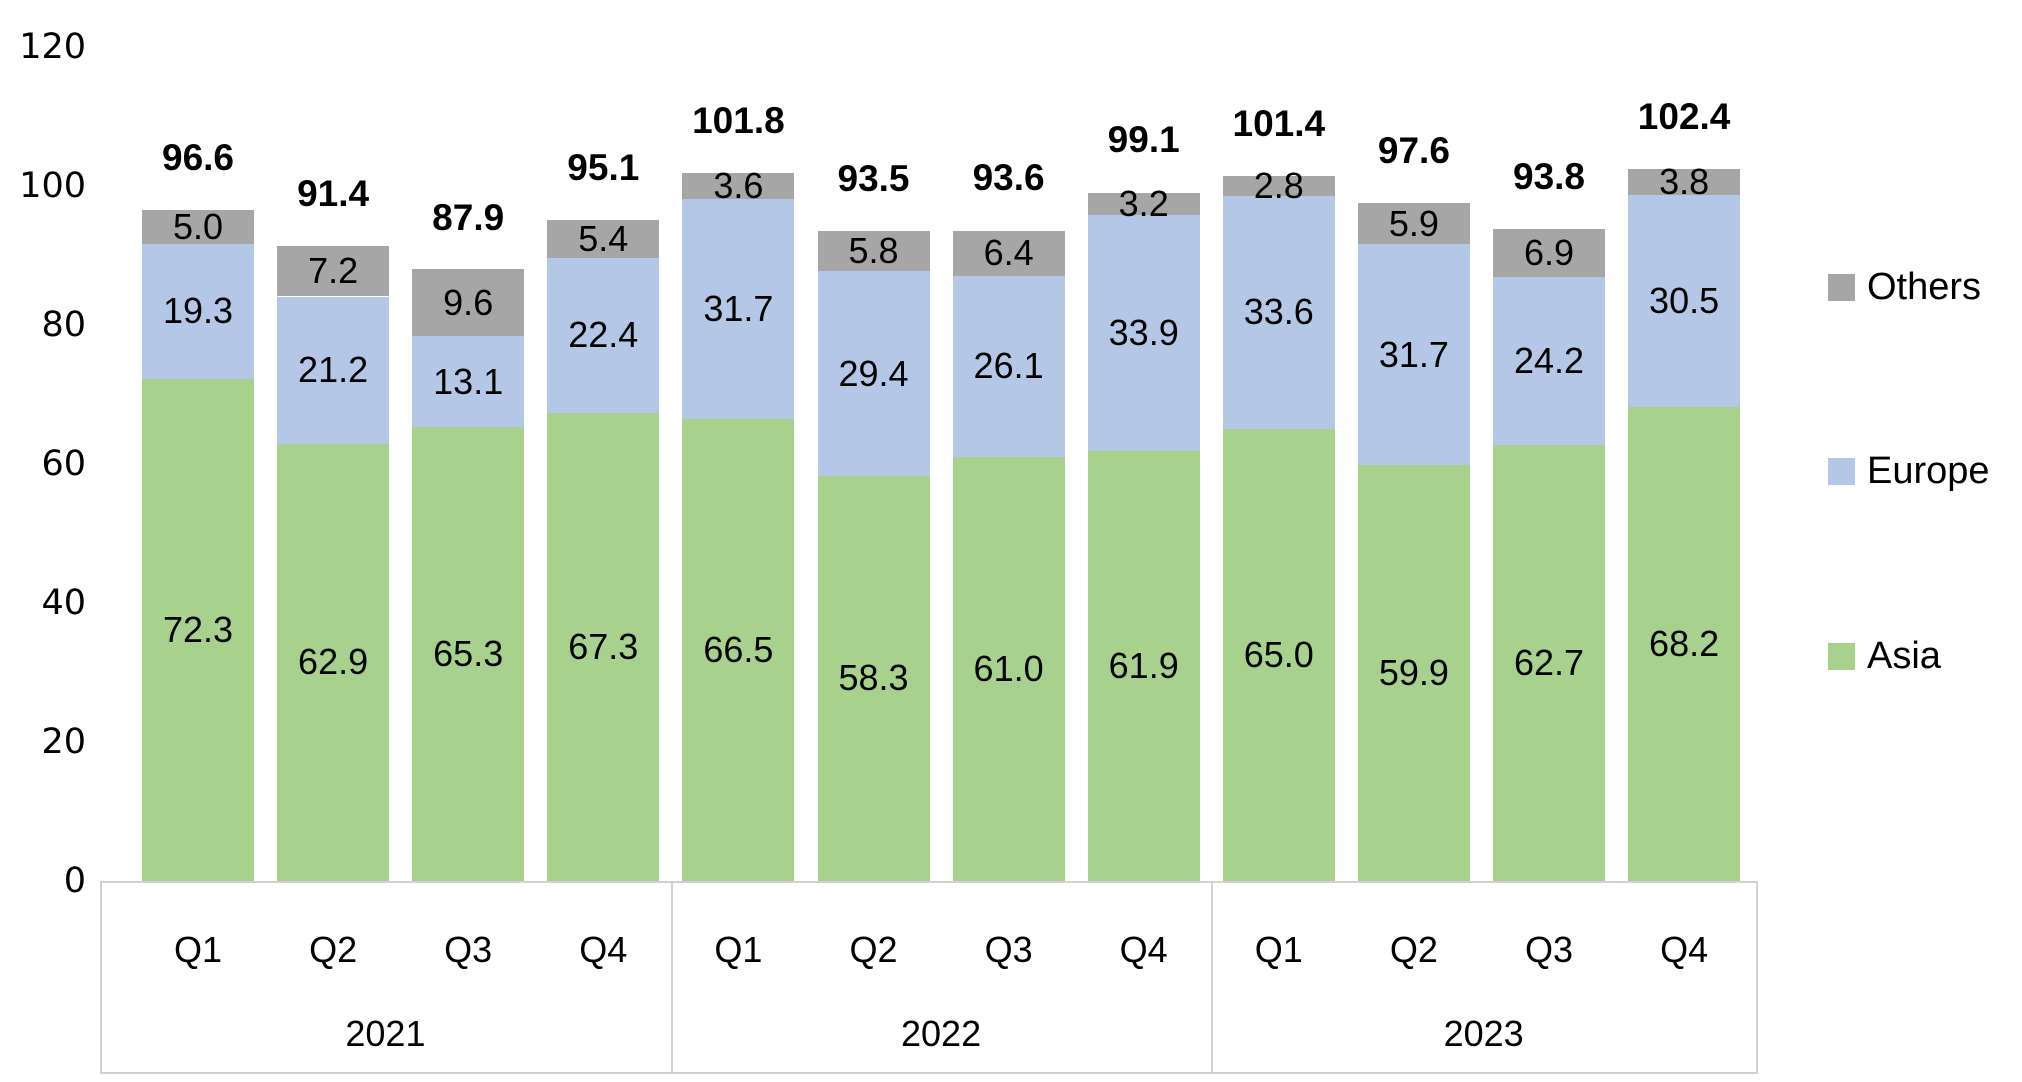  What do you see at coordinates (333, 193) in the screenshot?
I see `bar-total-label: 91.4` at bounding box center [333, 193].